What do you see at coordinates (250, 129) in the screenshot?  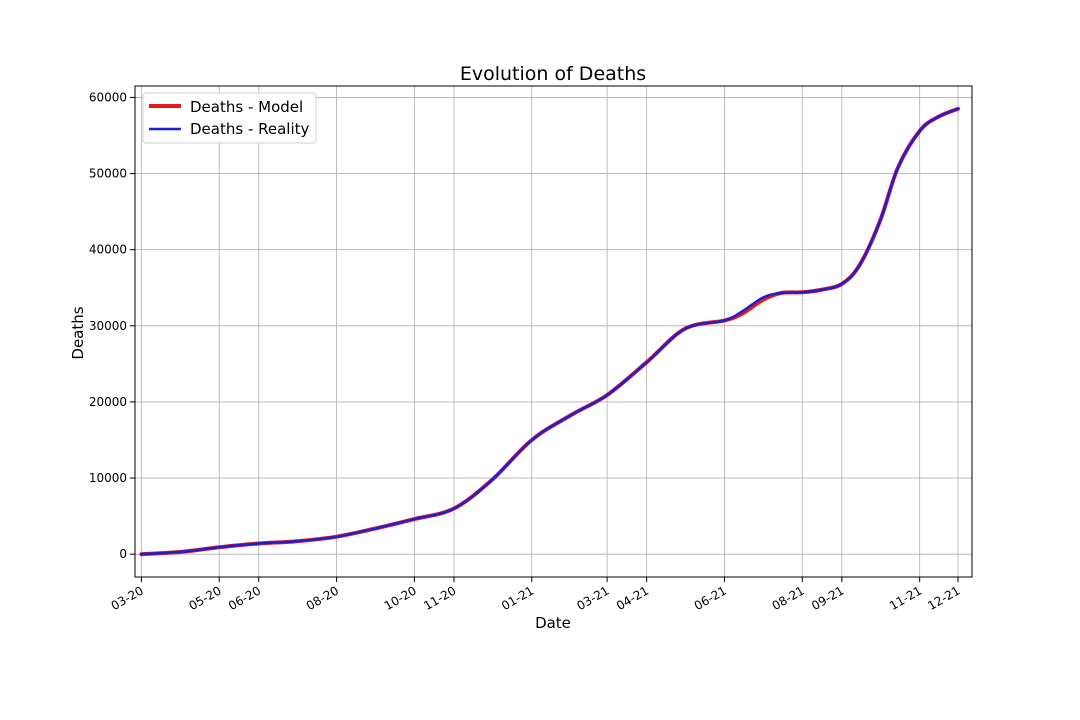 I see `legend-label-reality: Deaths - Reality` at bounding box center [250, 129].